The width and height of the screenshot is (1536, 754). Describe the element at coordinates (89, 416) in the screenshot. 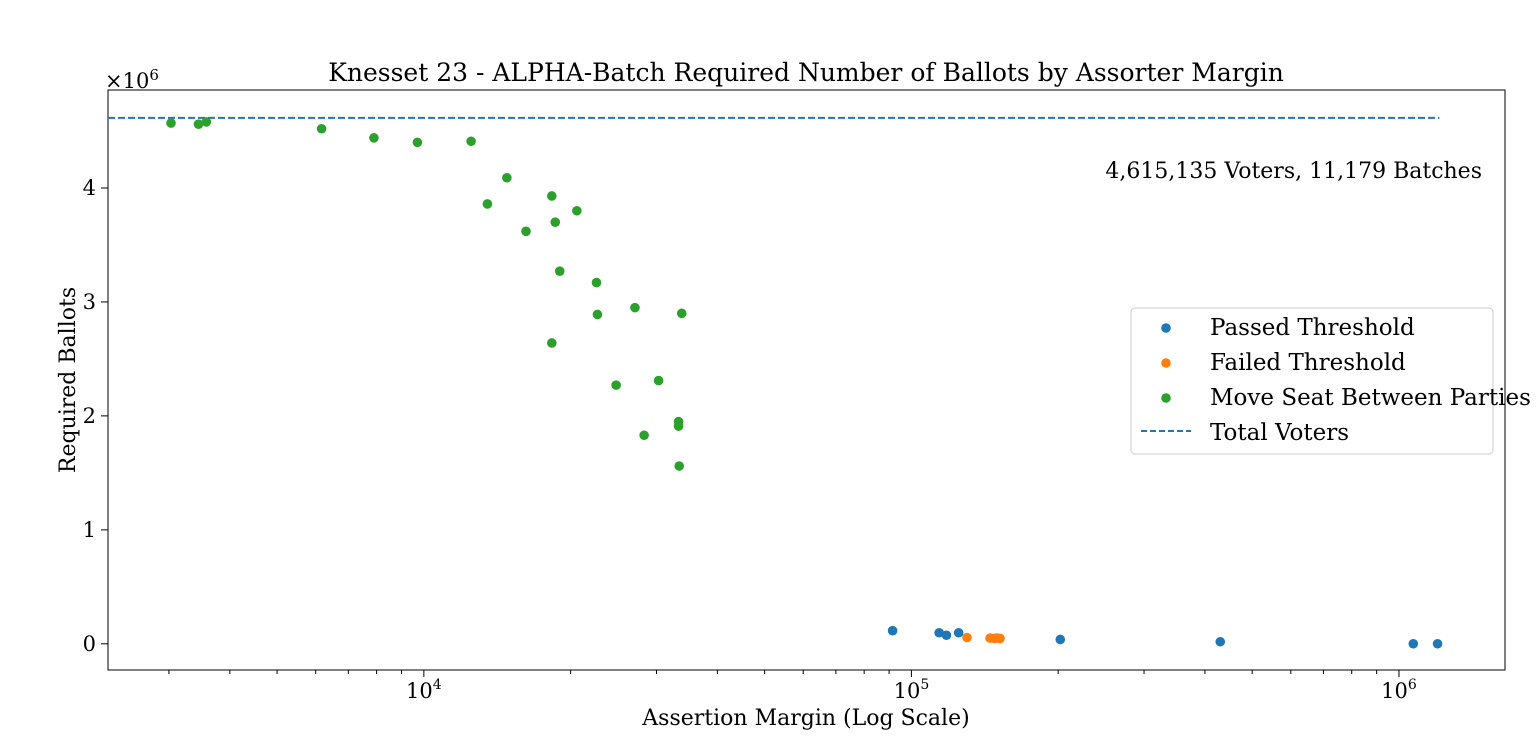

I see `y-tick-label: 2` at that location.